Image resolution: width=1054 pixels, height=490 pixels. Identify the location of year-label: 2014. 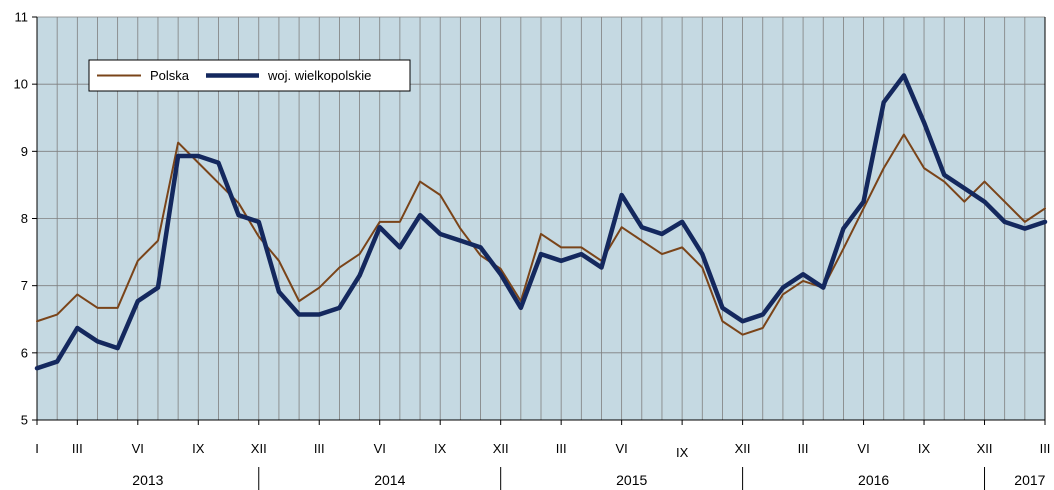
(389, 480).